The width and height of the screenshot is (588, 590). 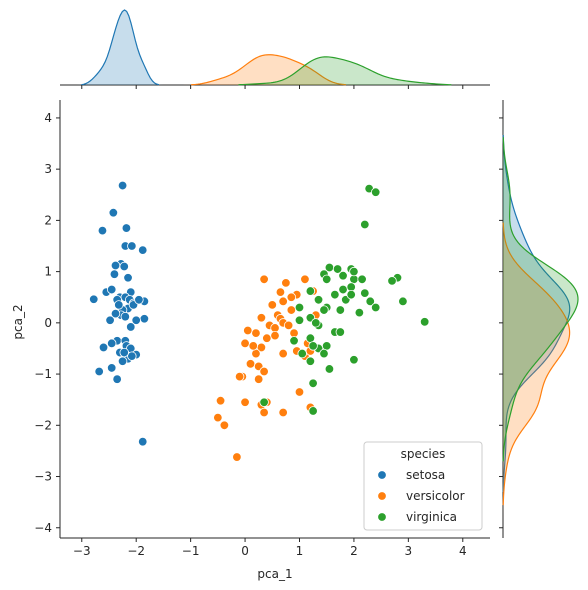 I want to click on y-tick-label: −4, so click(x=43, y=528).